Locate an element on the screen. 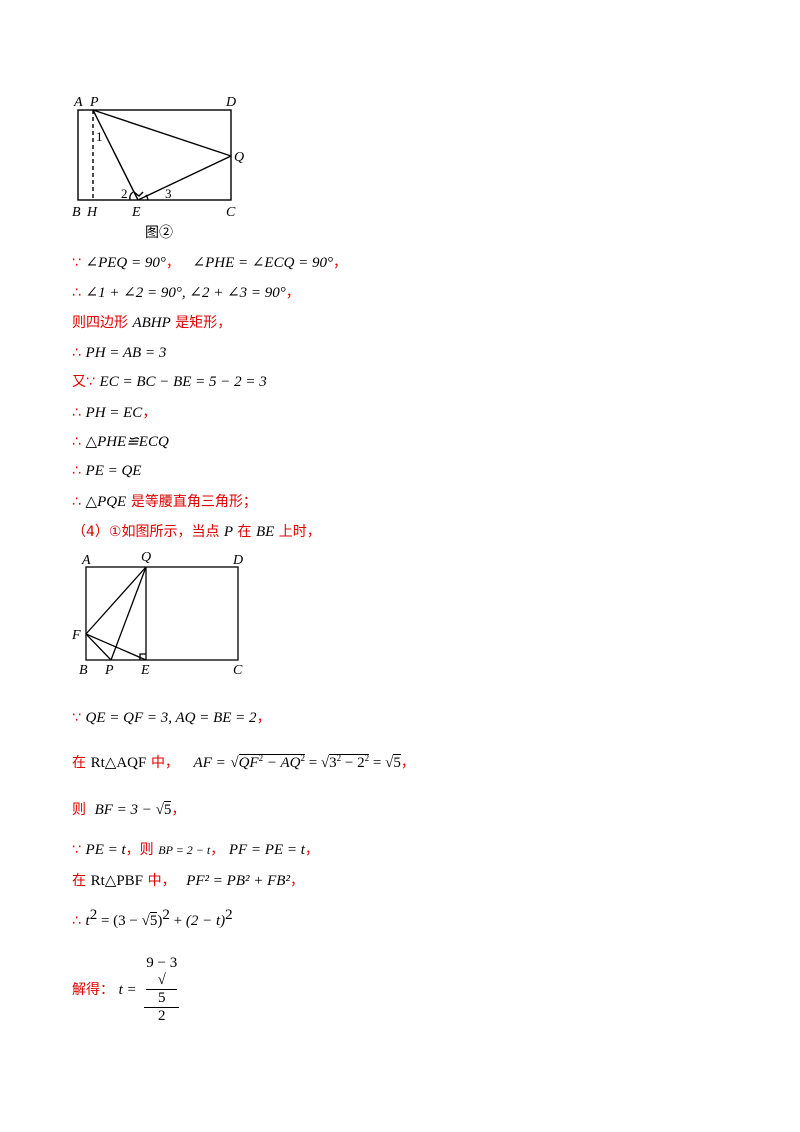 Image resolution: width=800 pixels, height=1132 pixels. proof1-line3: 则四边形 ABHP 是矩形， is located at coordinates (152, 323).